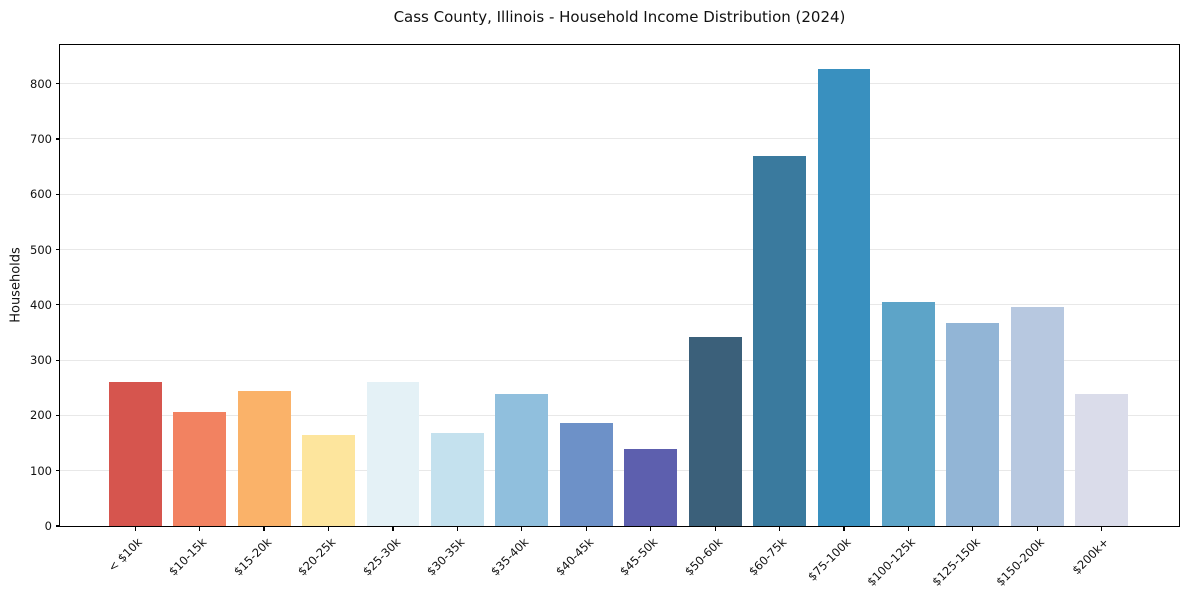  Describe the element at coordinates (768, 557) in the screenshot. I see `x-tick-label: $60-75k` at that location.